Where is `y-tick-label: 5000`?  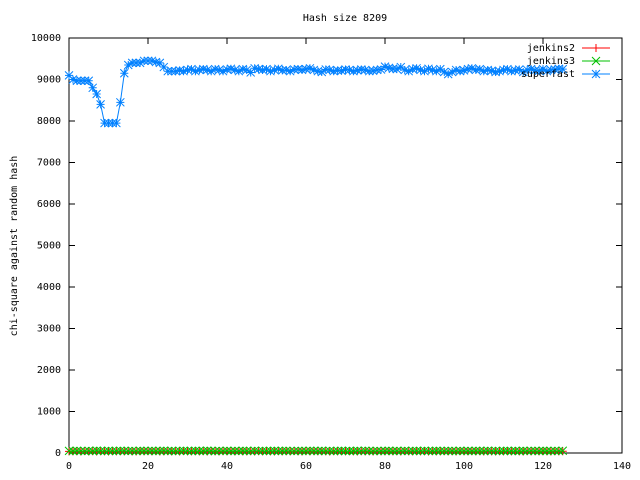 y-tick-label: 5000 is located at coordinates (49, 246).